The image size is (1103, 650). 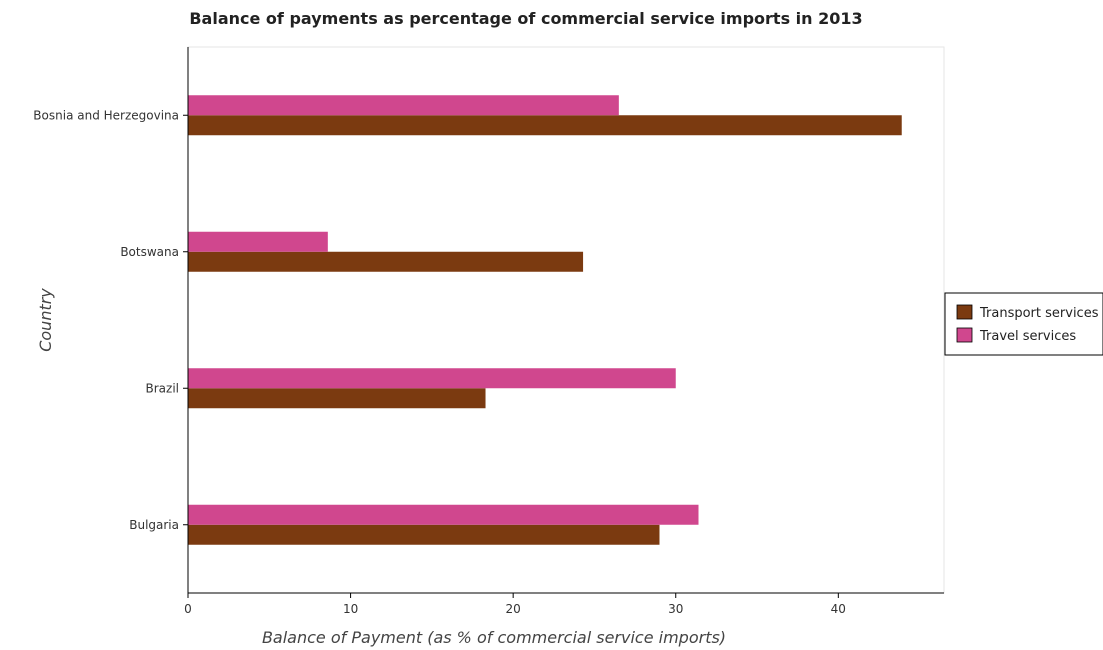 I want to click on bar-travel-brazil, so click(x=432, y=378).